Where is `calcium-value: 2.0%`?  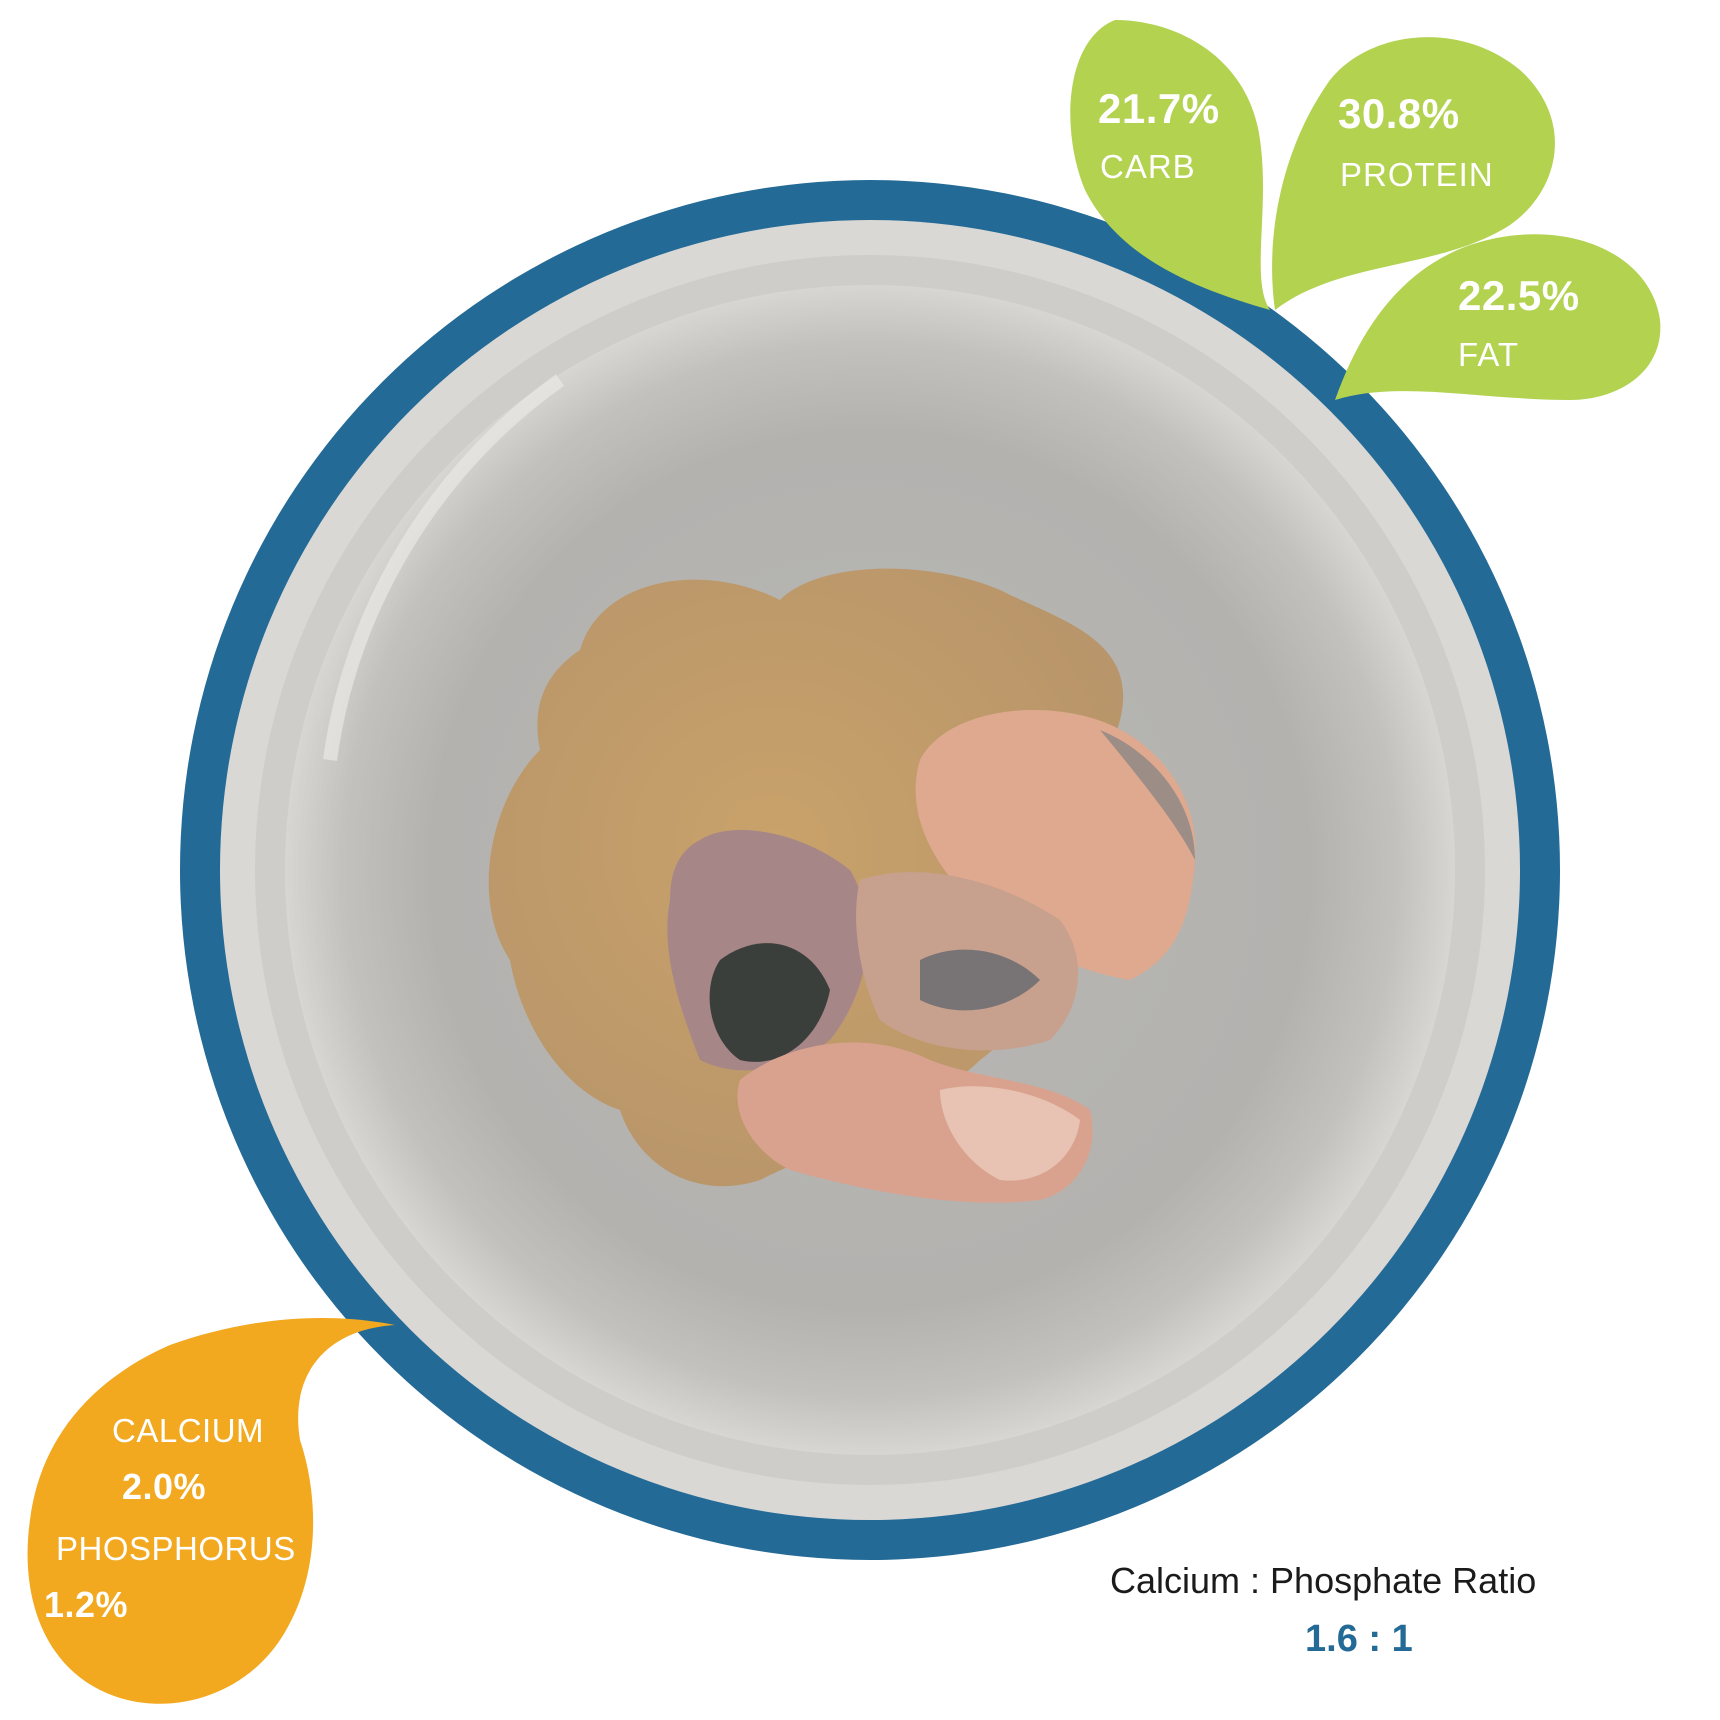 calcium-value: 2.0% is located at coordinates (164, 1486).